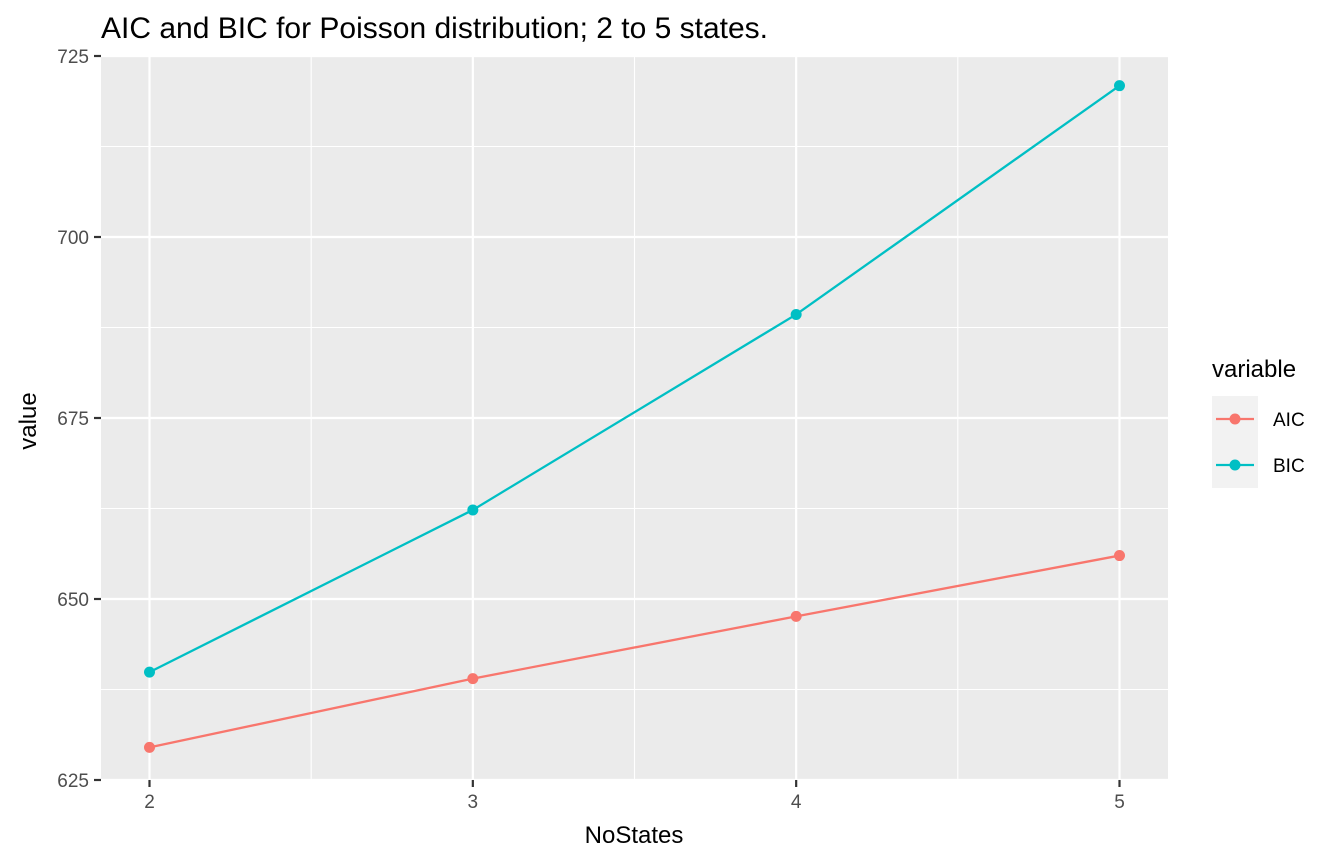  What do you see at coordinates (73, 57) in the screenshot?
I see `y-tick-label: 725` at bounding box center [73, 57].